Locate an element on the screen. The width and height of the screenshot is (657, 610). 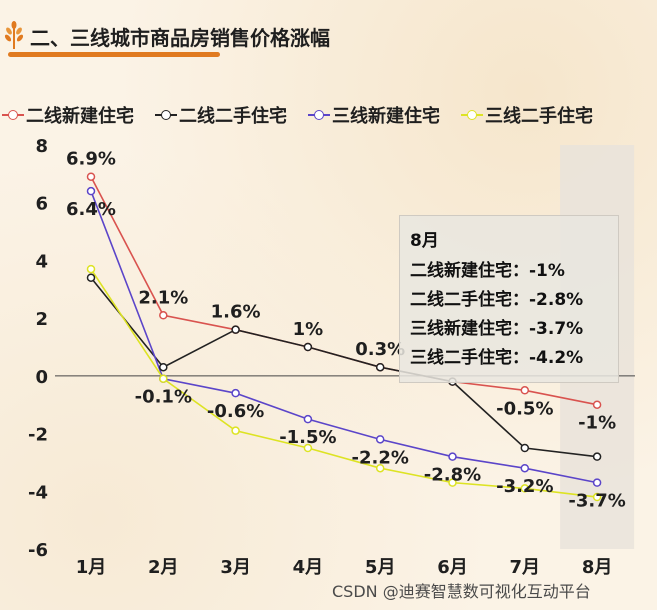
legend-label: 三线新建住宅 is located at coordinates (386, 116).